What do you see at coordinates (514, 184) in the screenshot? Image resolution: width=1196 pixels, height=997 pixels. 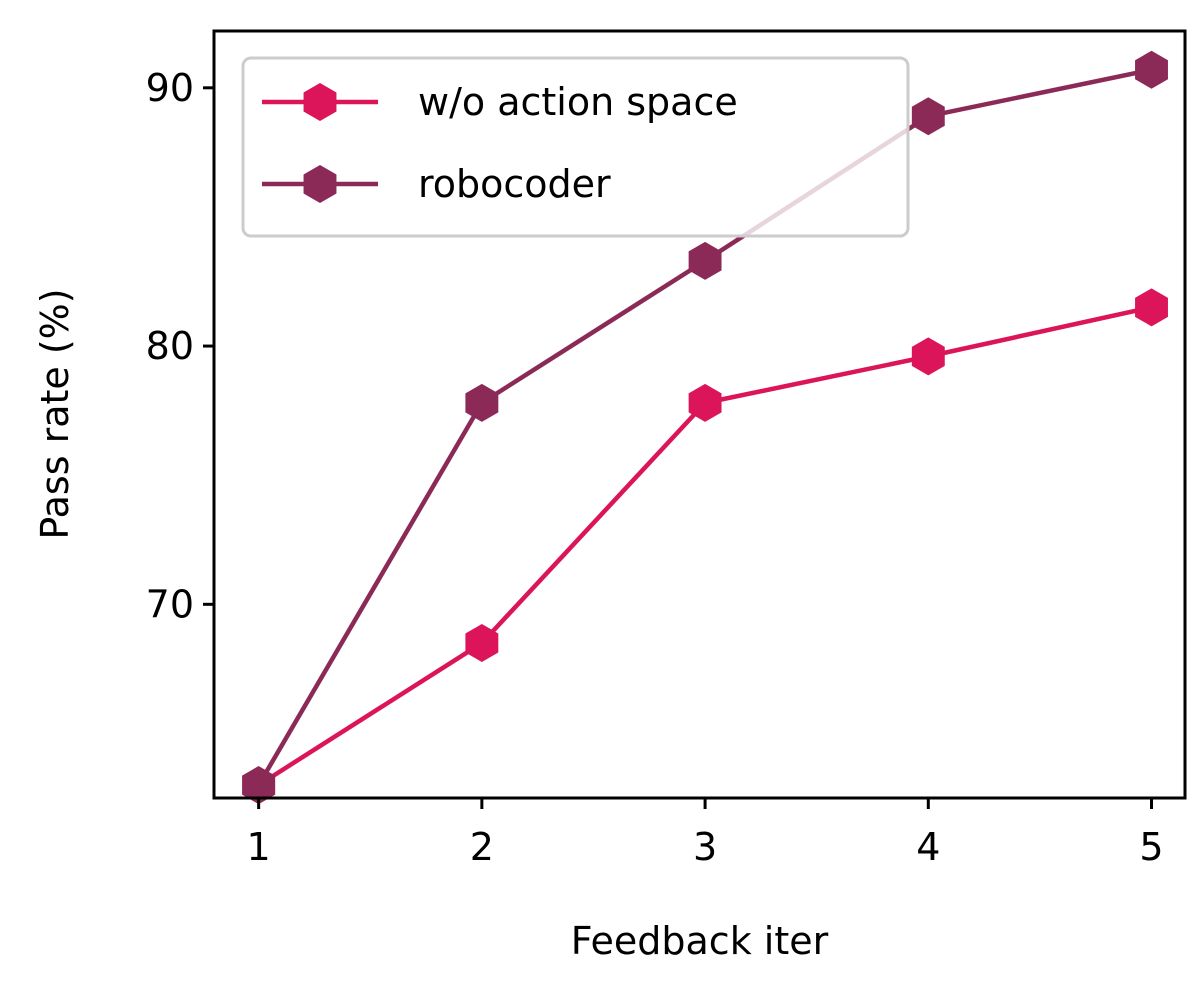 I see `legend-label: robocoder` at bounding box center [514, 184].